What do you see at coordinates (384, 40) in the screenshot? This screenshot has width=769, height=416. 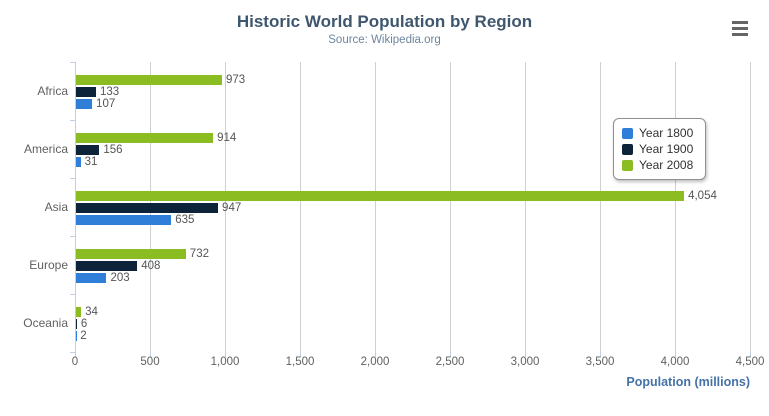 I see `chart-subtitle: Source: Wikipedia.org` at bounding box center [384, 40].